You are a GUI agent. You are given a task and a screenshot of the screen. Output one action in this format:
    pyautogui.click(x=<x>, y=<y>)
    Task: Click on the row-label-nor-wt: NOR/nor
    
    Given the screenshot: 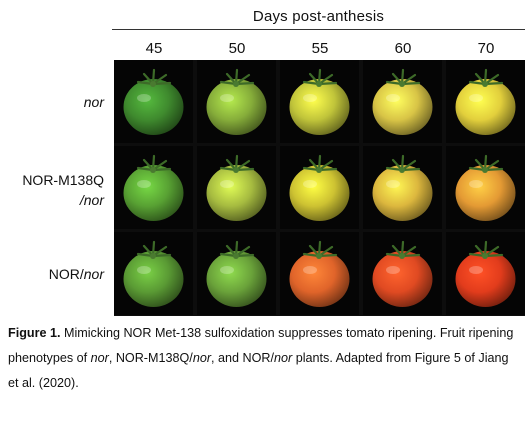 What is the action you would take?
    pyautogui.click(x=76, y=274)
    